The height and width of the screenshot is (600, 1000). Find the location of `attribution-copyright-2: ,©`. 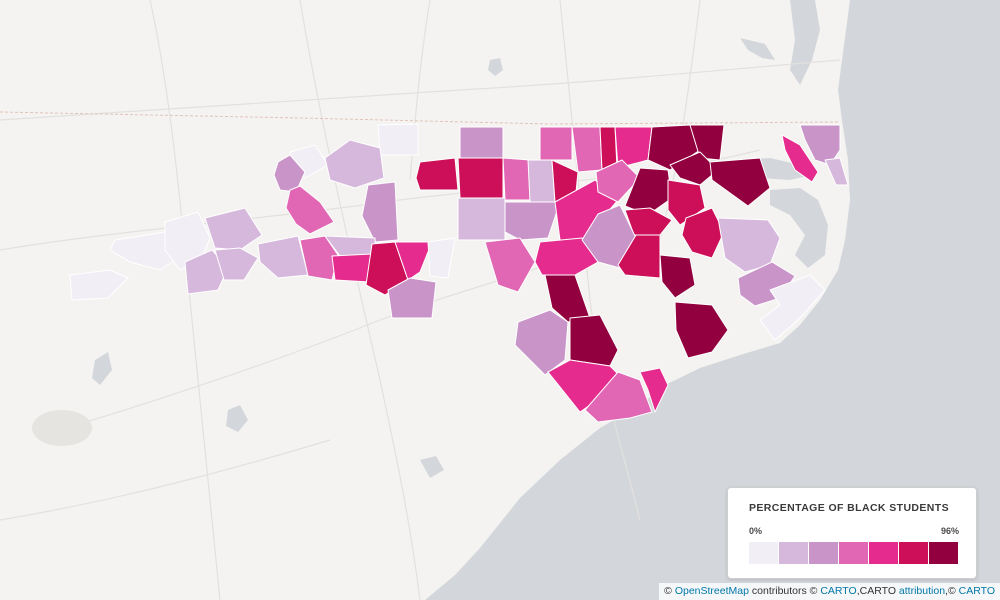

attribution-copyright-2: ,© is located at coordinates (950, 591).